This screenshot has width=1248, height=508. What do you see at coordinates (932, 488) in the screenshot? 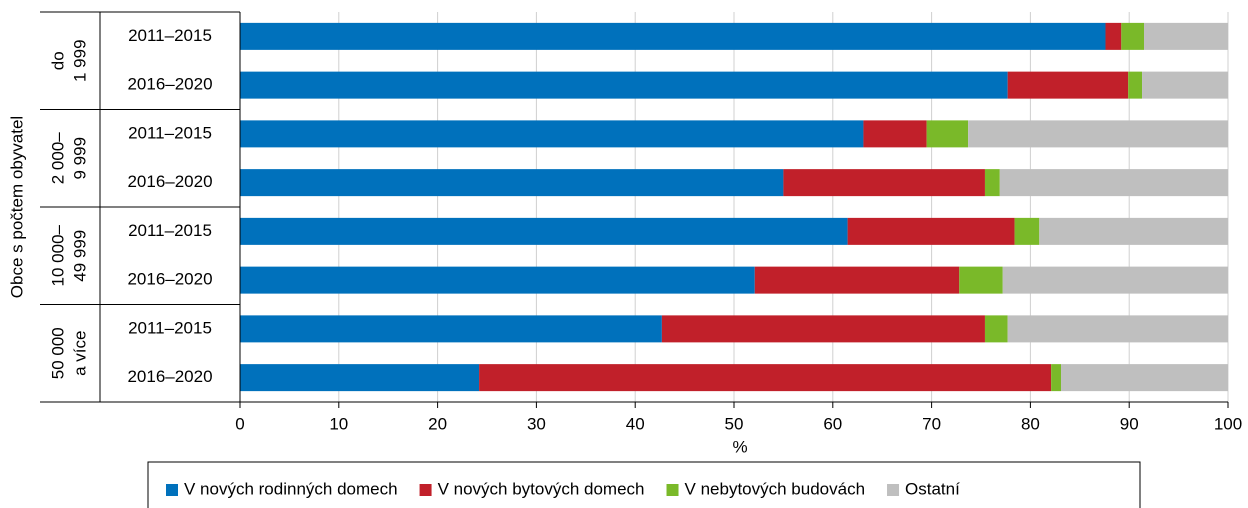
I see `legend-label: Ostatní` at bounding box center [932, 488].